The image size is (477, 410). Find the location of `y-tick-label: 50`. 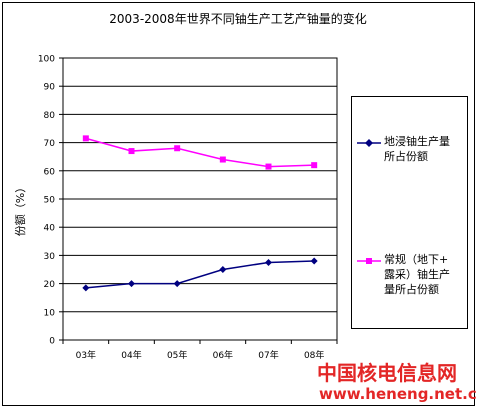

y-tick-label: 50 is located at coordinates (50, 201).